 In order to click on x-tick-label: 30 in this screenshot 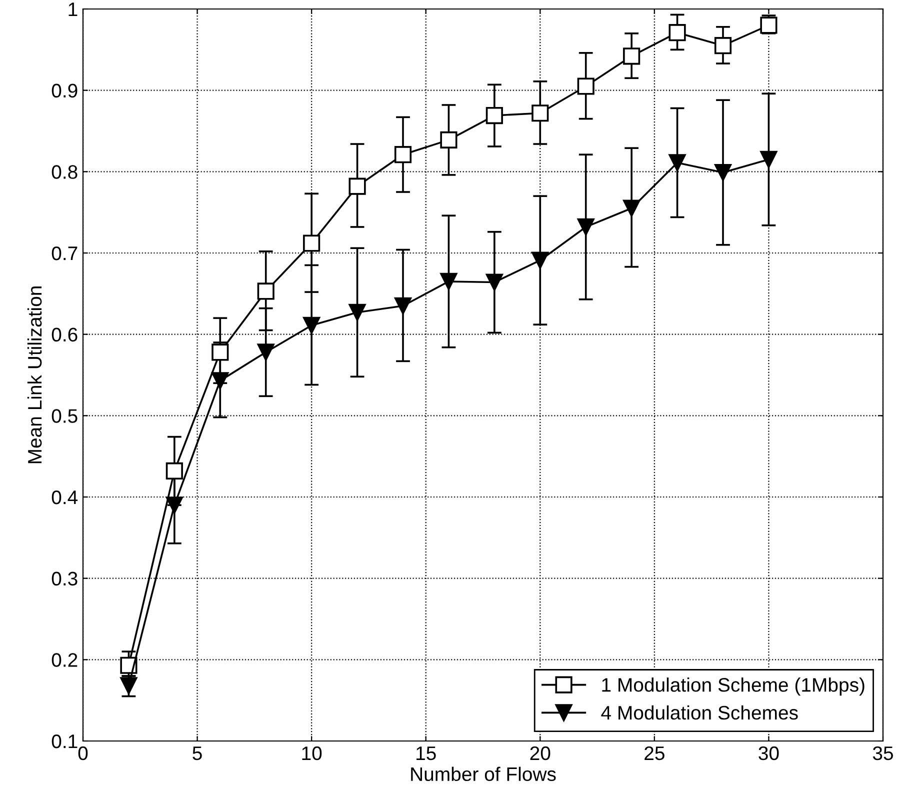, I will do `click(768, 753)`.